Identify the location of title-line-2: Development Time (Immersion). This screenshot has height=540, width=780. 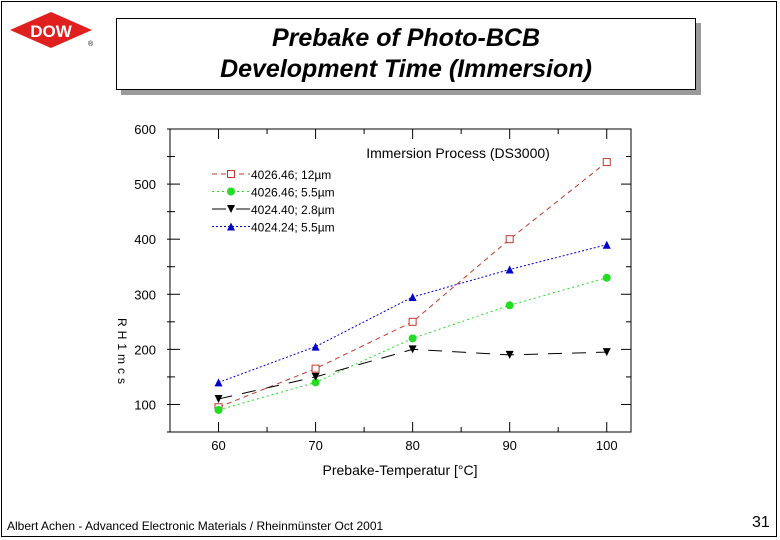
(406, 69).